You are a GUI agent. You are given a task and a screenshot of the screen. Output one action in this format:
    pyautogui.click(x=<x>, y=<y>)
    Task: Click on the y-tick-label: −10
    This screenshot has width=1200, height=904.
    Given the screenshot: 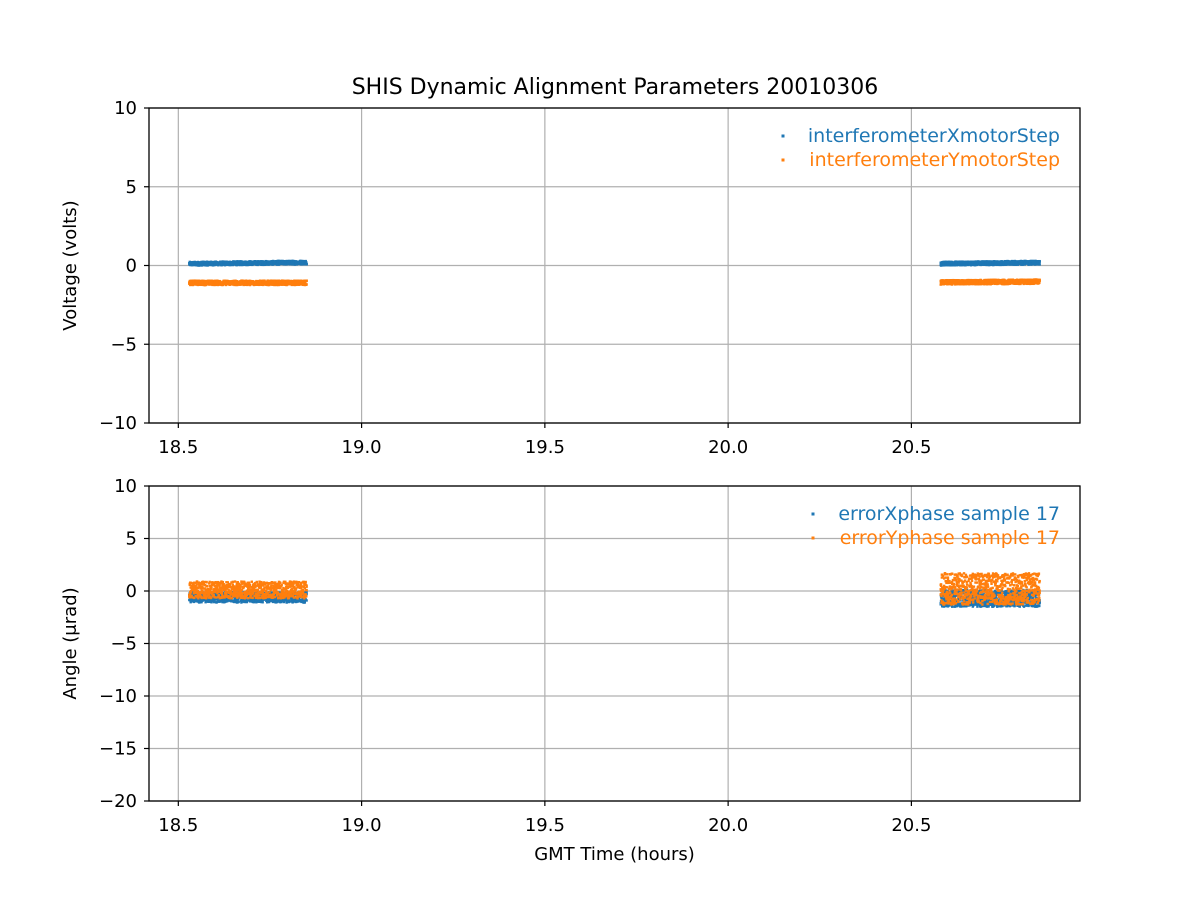 What is the action you would take?
    pyautogui.click(x=118, y=423)
    